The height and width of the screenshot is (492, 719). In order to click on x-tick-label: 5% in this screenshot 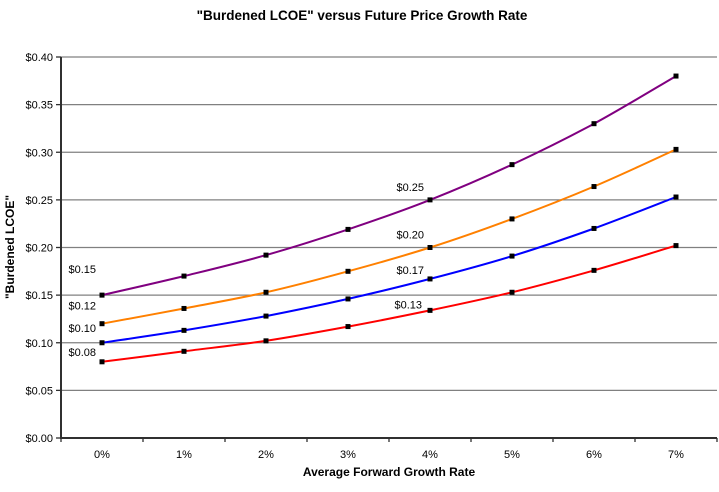, I will do `click(512, 455)`.